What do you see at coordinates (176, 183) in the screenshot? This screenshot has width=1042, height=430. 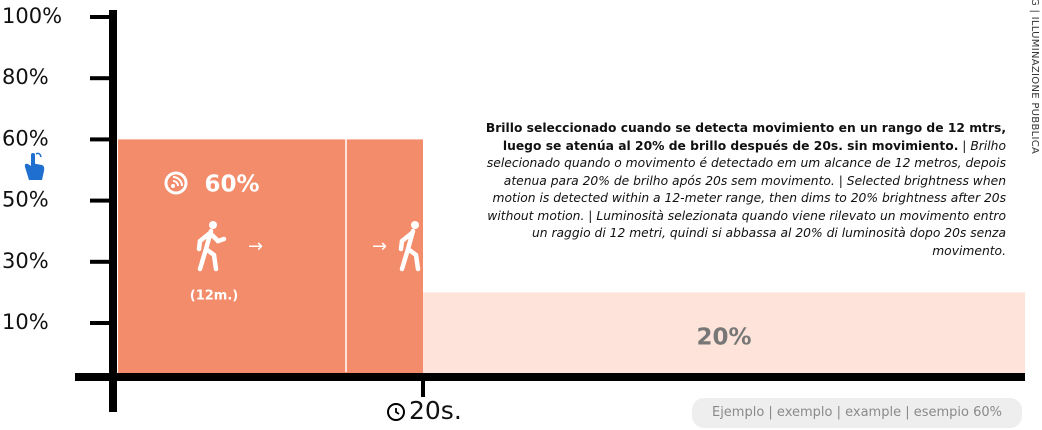 I see `sensor-icon` at bounding box center [176, 183].